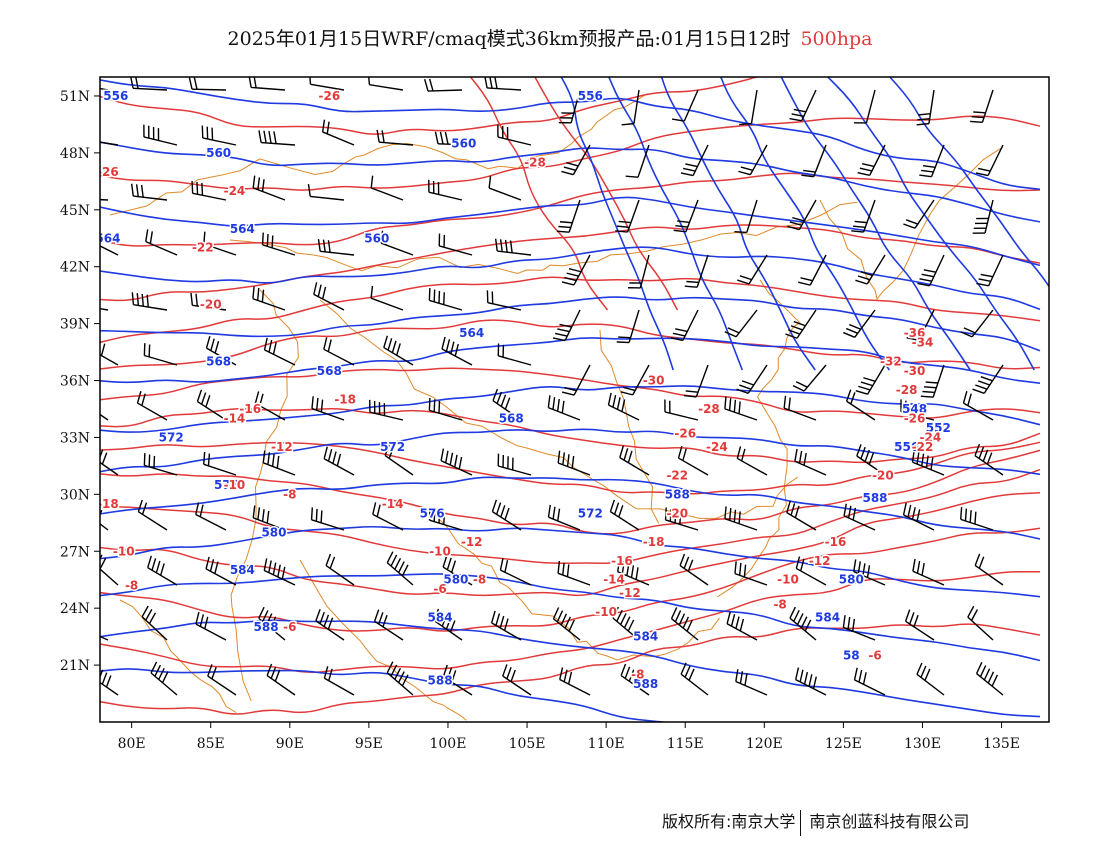 The height and width of the screenshot is (850, 1100). Describe the element at coordinates (717, 447) in the screenshot. I see `temperature-label: -24` at that location.